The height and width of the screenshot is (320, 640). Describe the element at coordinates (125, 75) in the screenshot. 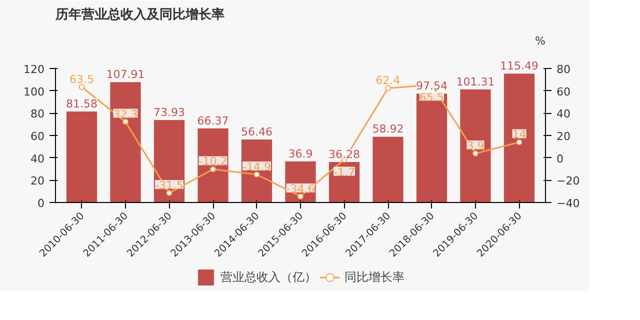

I see `data-label: 107.91` at that location.